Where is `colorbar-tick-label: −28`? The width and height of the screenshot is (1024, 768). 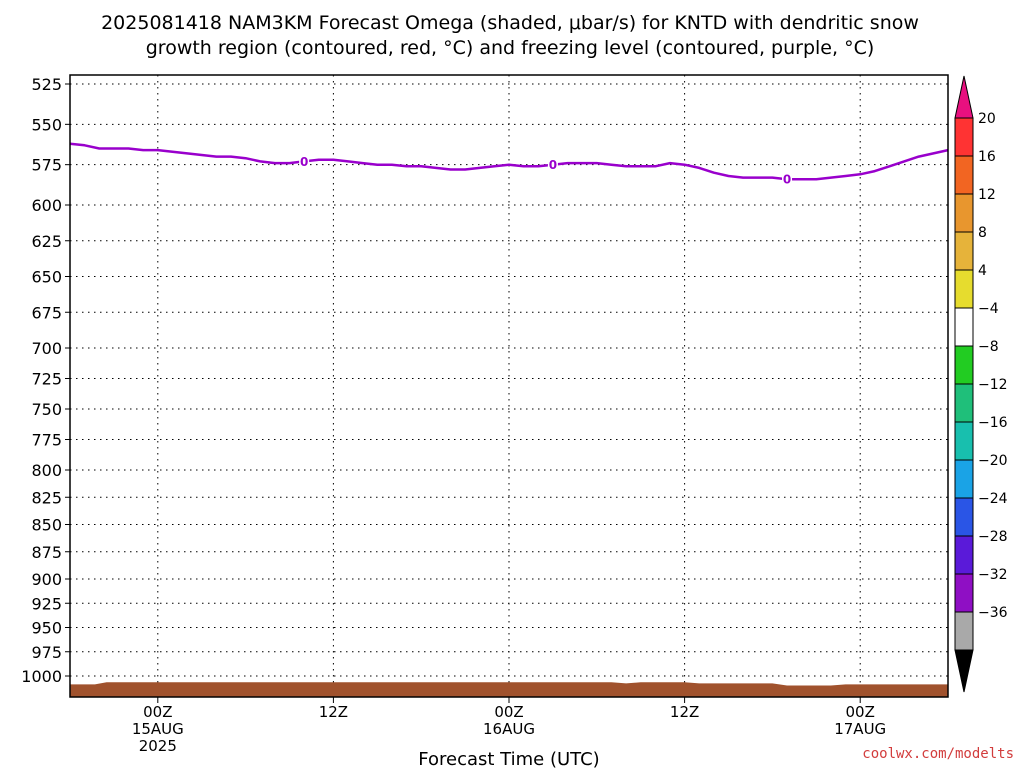 colorbar-tick-label: −28 is located at coordinates (993, 537).